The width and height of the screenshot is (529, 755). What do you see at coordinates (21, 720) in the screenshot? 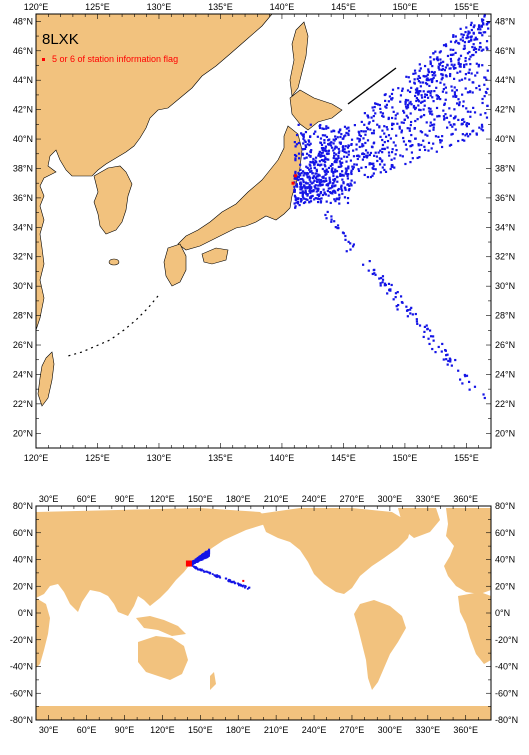
I see `lat-label-left: -80°N` at bounding box center [21, 720].